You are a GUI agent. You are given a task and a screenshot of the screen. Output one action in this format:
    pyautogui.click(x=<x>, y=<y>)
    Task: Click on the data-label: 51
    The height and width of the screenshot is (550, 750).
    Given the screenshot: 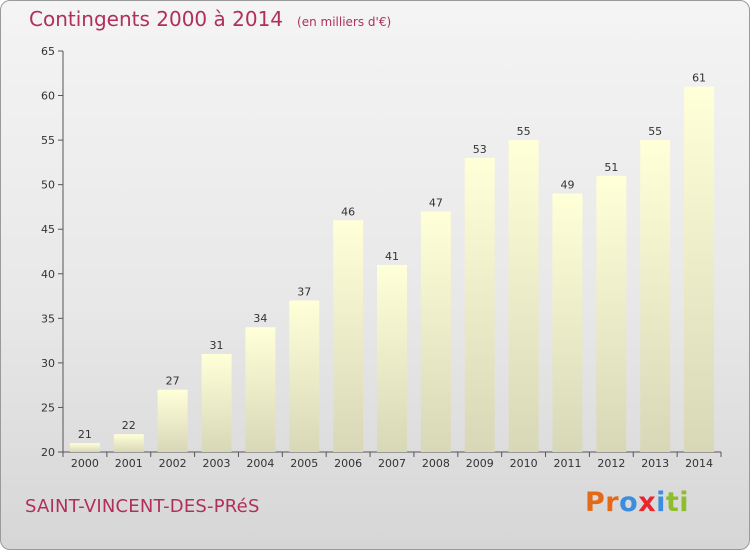 What is the action you would take?
    pyautogui.click(x=611, y=167)
    